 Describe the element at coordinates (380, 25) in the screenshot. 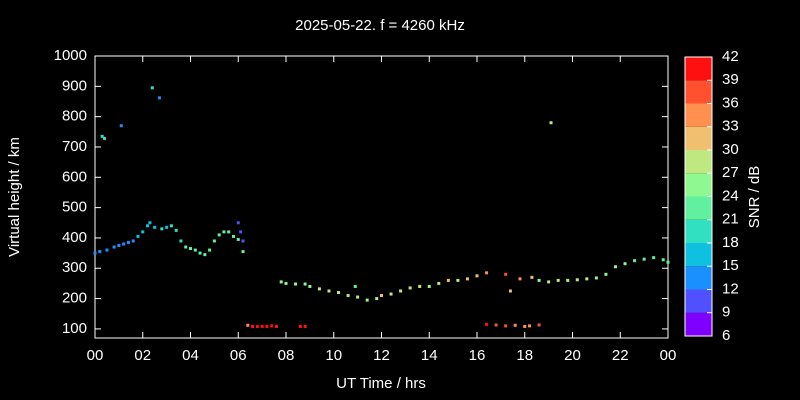

I see `chart-title: 2025-05-22. f = 4260 kHz` at that location.